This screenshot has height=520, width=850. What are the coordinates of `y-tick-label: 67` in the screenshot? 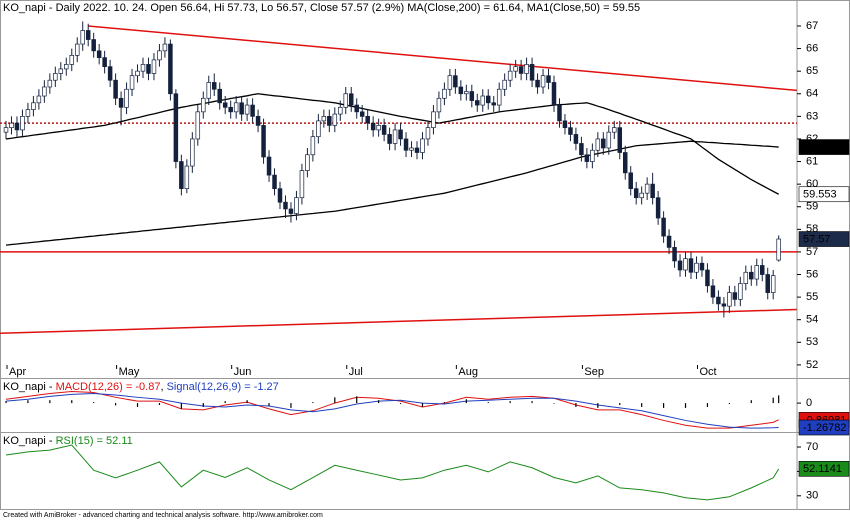 It's located at (812, 26).